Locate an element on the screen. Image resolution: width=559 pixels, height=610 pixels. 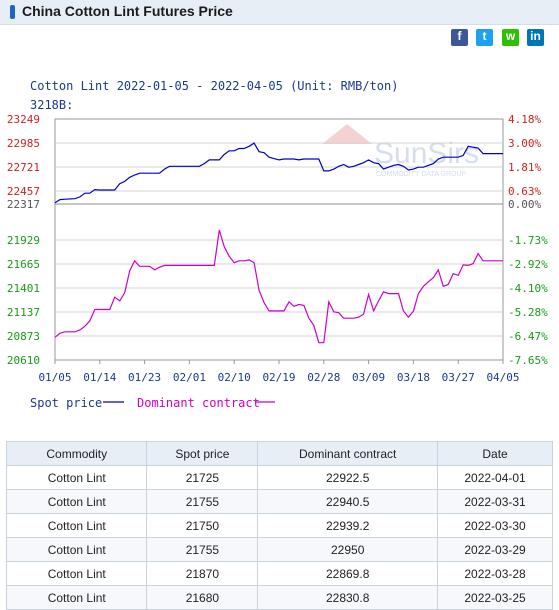
x-tick-label: 01/14 is located at coordinates (99, 377).